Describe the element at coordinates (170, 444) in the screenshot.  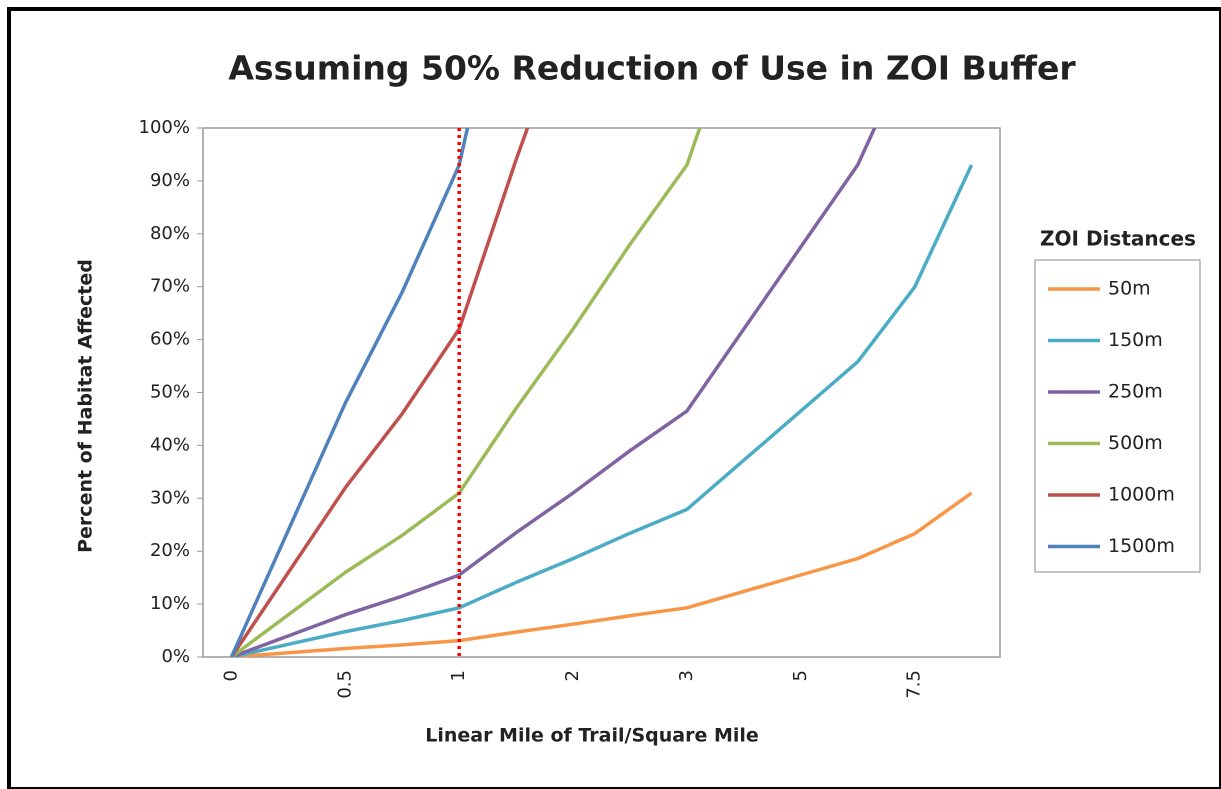
I see `y-tick-label: 40%` at that location.